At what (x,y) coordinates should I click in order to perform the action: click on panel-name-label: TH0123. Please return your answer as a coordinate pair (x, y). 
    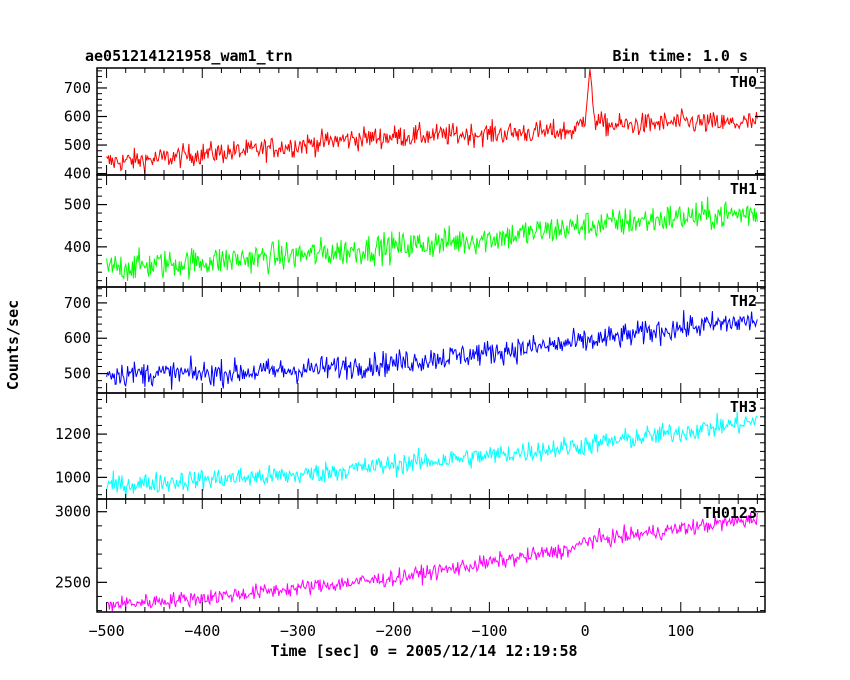
    Looking at the image, I should click on (730, 513).